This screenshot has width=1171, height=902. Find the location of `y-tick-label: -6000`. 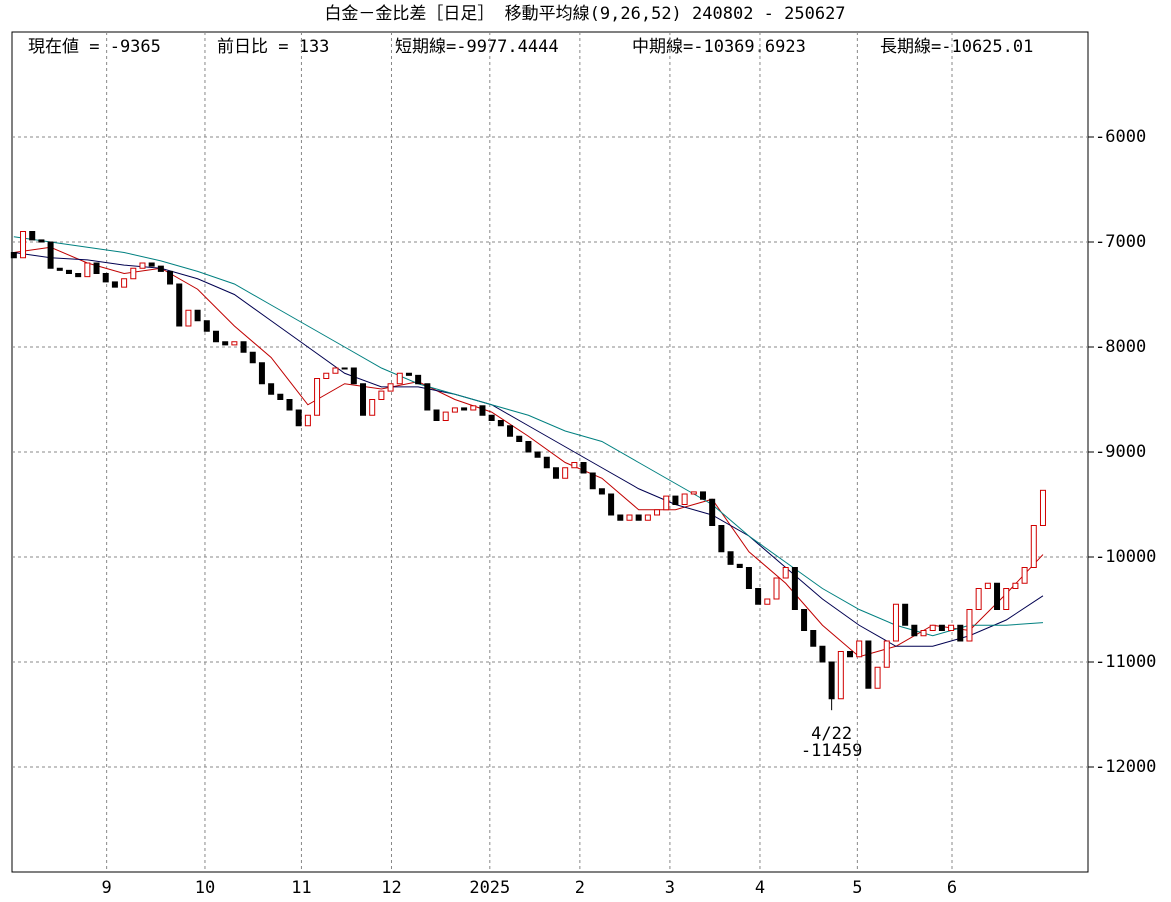

y-tick-label: -6000 is located at coordinates (1120, 137).